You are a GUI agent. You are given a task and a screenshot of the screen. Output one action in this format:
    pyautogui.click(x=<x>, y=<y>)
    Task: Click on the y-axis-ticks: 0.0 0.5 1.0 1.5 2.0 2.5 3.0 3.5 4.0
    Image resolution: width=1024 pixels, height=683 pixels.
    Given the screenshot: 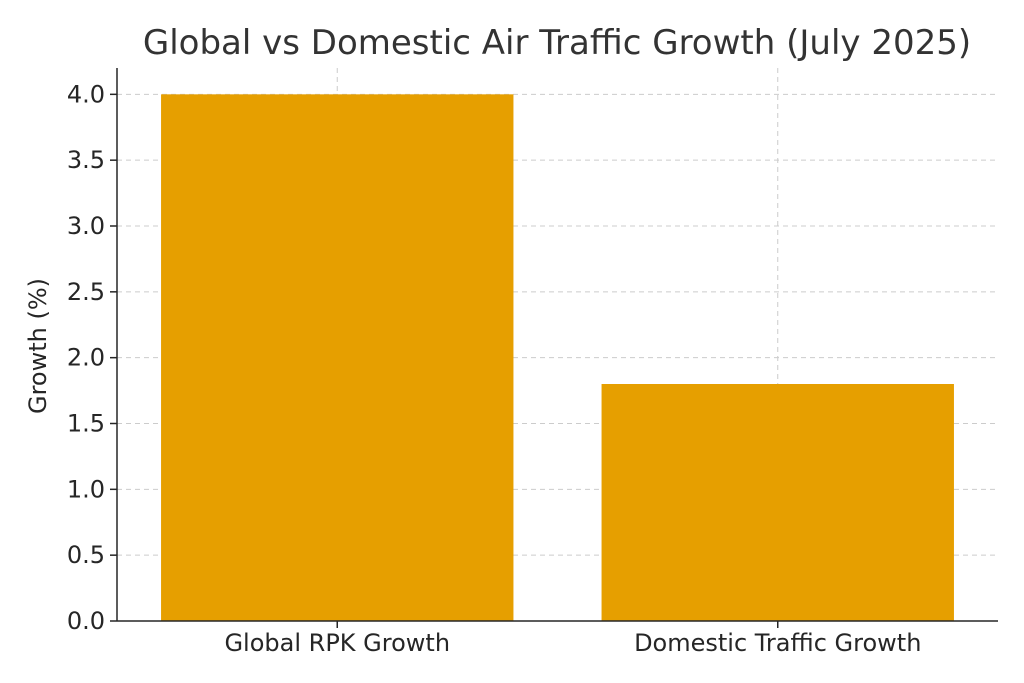 What is the action you would take?
    pyautogui.click(x=92, y=357)
    